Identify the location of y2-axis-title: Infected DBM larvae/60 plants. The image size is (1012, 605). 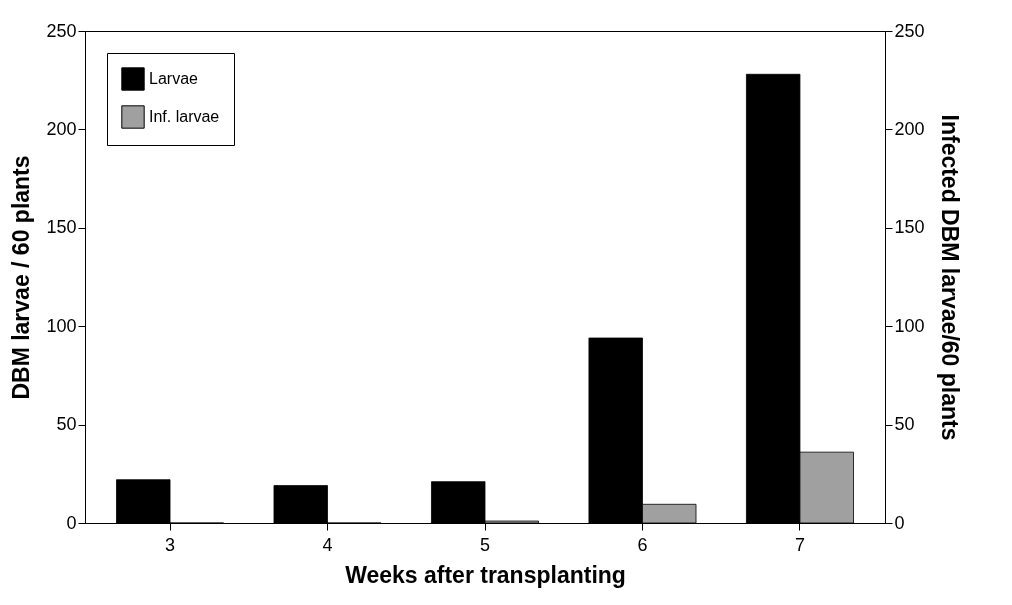
(949, 277).